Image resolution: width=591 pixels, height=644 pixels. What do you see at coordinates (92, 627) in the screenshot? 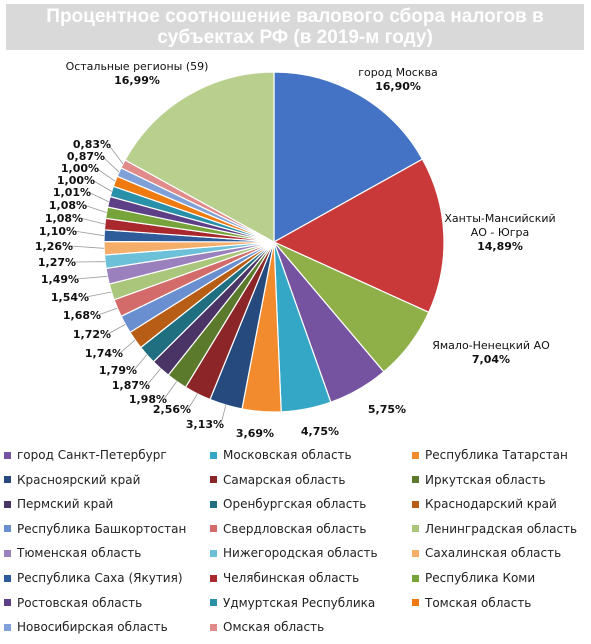
I see `legend-label: Новосибирская область` at bounding box center [92, 627].